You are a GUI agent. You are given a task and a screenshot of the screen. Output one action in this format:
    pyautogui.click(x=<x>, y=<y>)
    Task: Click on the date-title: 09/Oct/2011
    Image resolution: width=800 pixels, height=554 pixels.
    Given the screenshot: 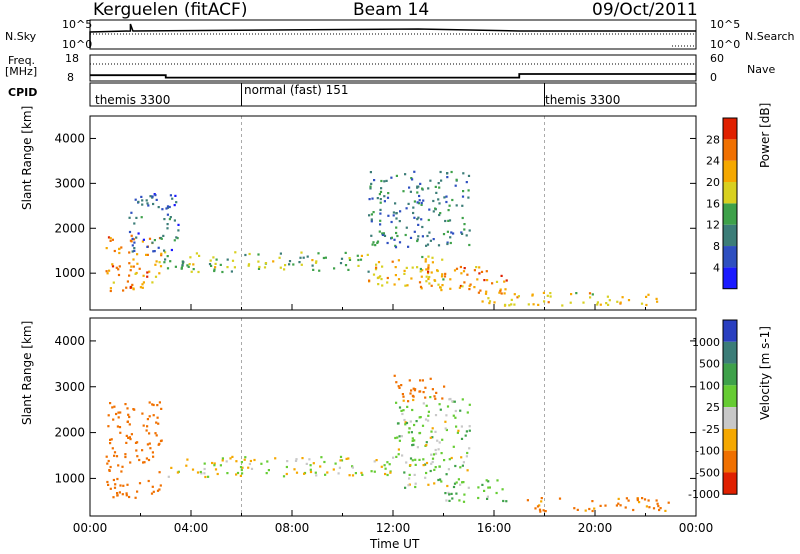 What is the action you would take?
    pyautogui.click(x=645, y=10)
    